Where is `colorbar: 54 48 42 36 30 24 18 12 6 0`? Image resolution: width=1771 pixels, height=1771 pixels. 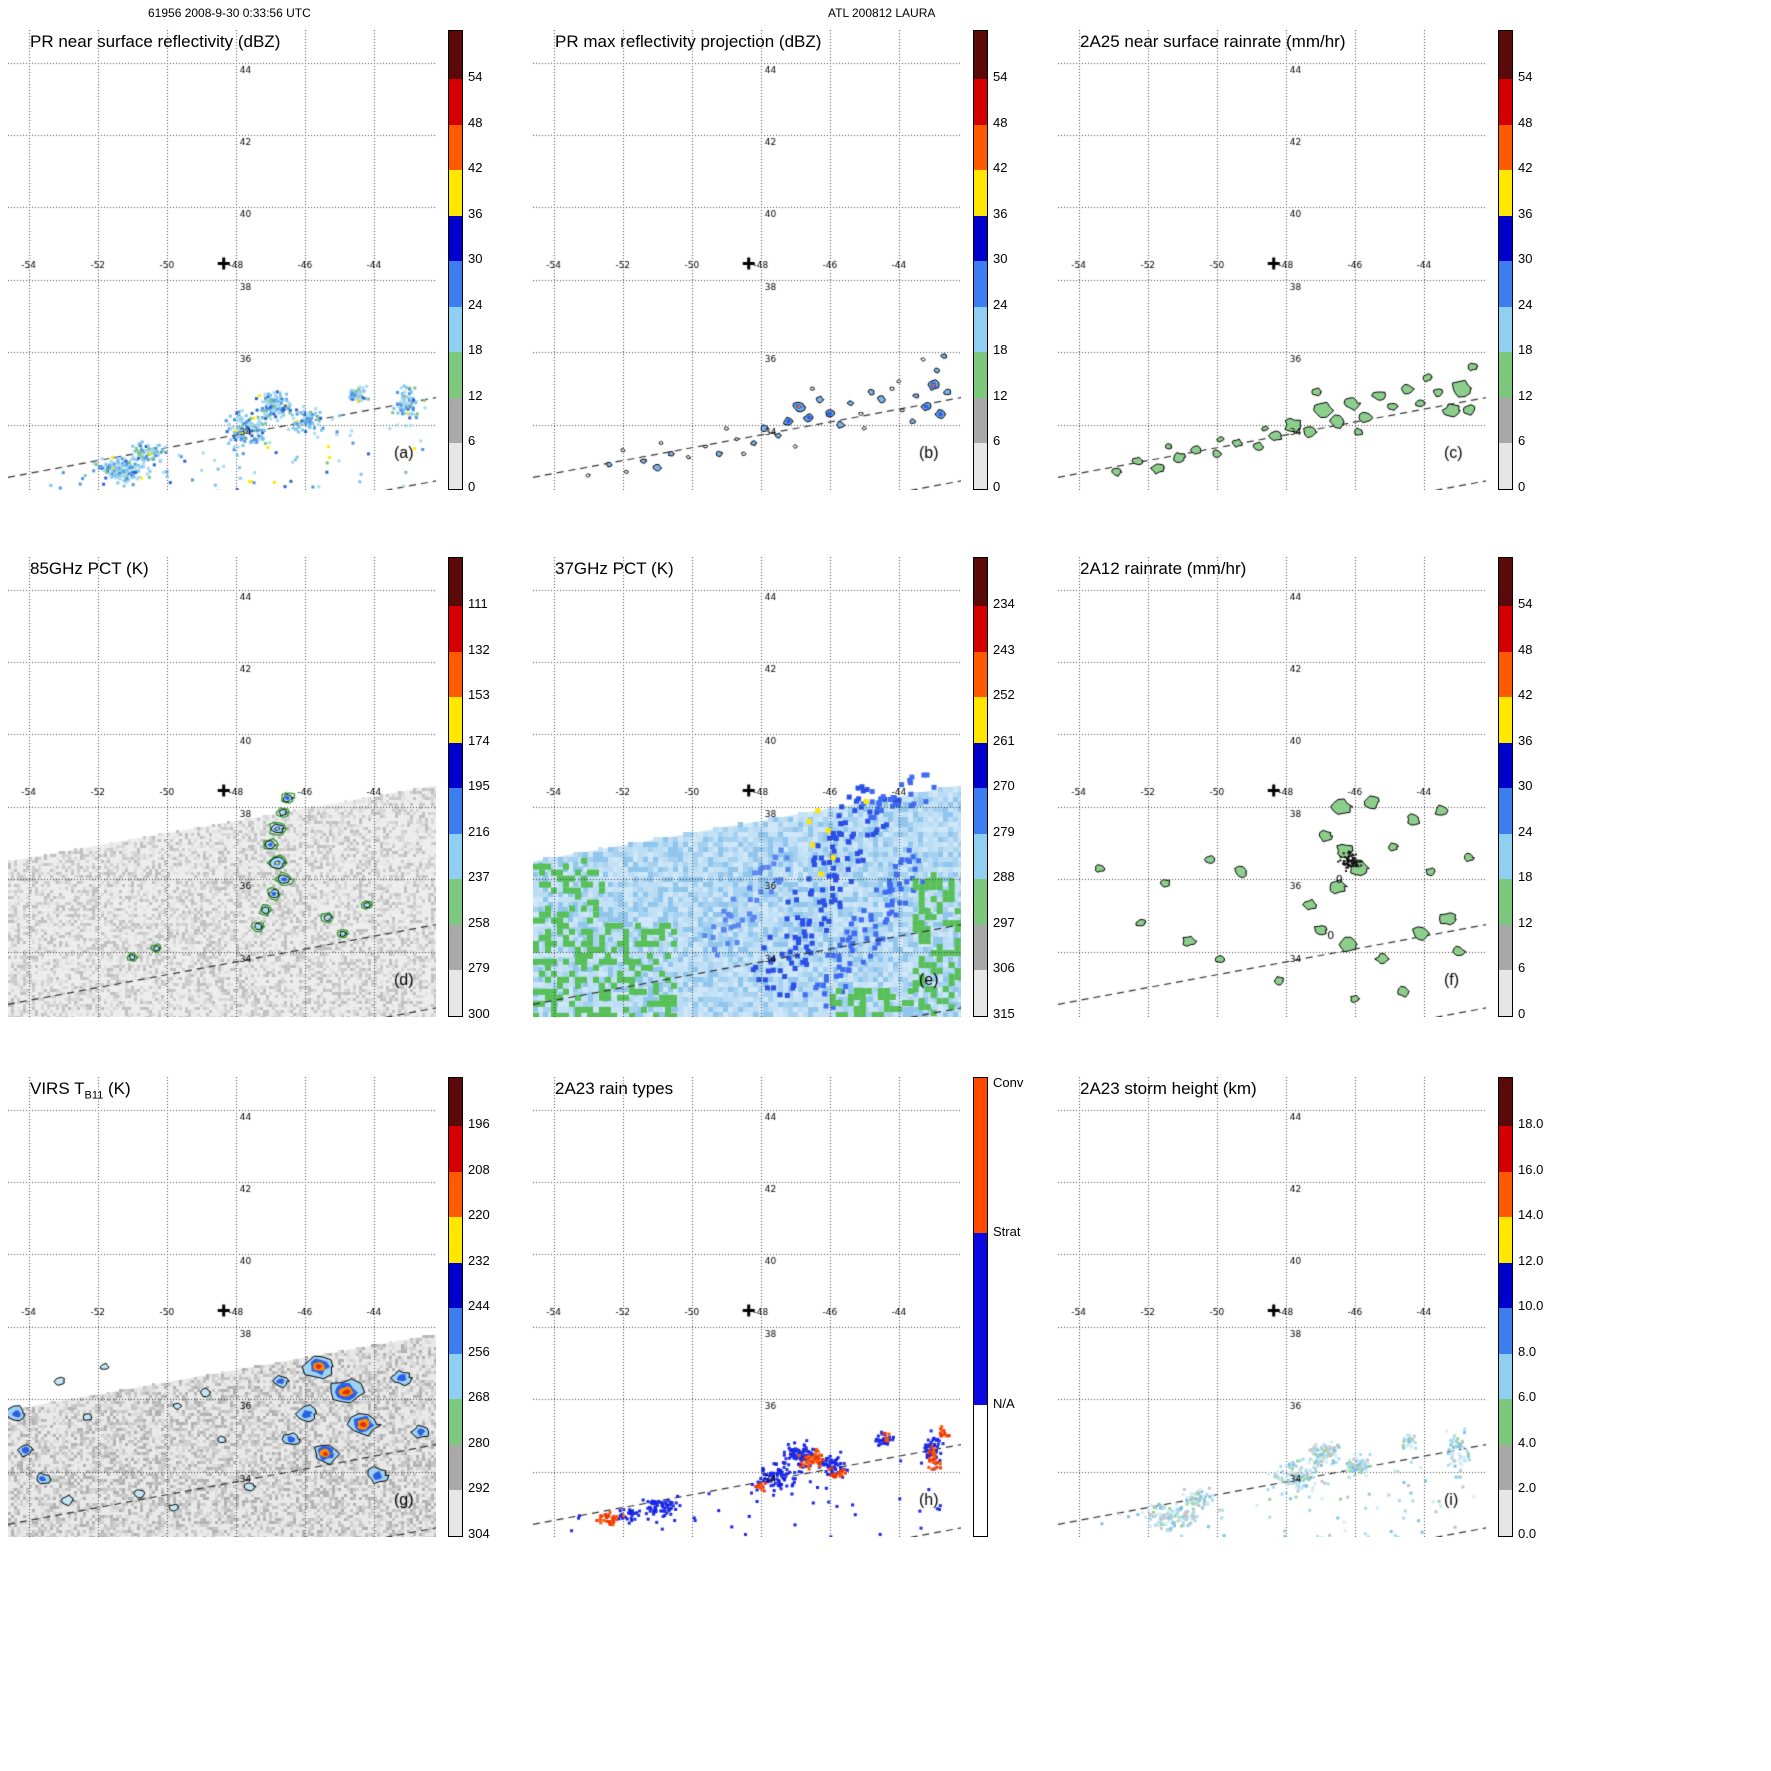
colorbar: 54 48 42 36 30 24 18 12 6 0 is located at coordinates (1535, 262).